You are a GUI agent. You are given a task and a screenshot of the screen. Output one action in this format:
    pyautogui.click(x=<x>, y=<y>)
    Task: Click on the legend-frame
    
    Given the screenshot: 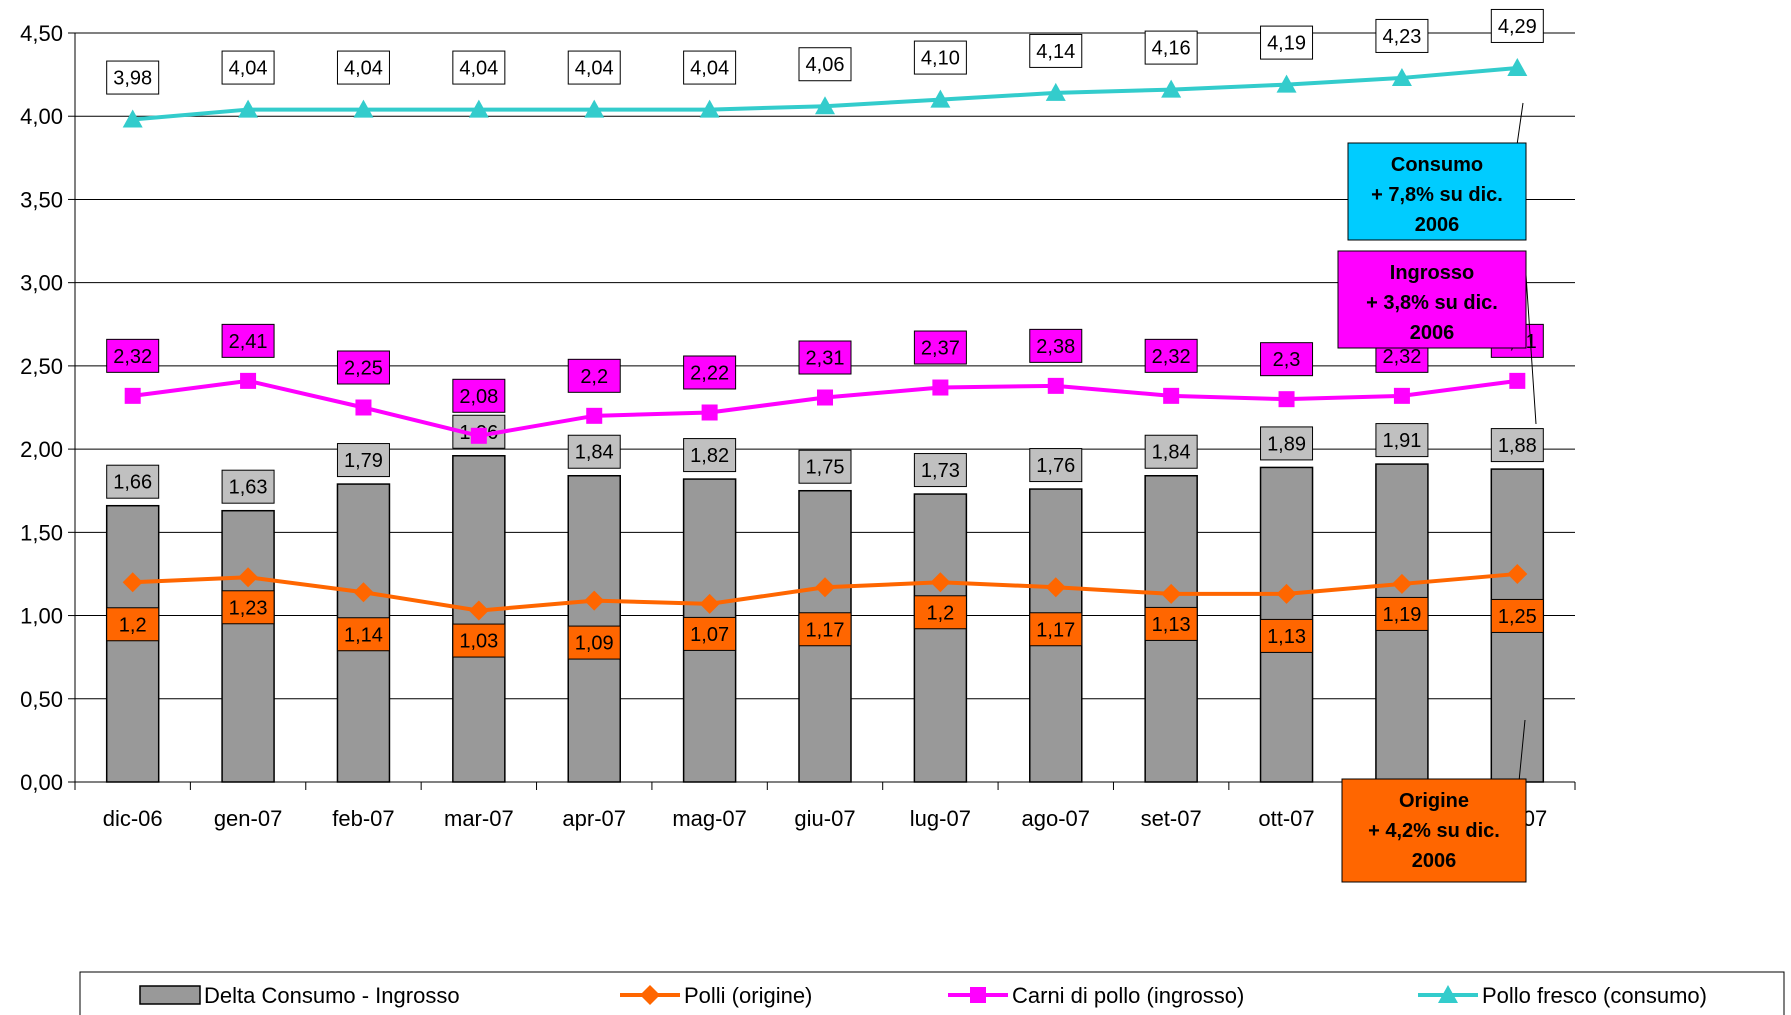 What is the action you would take?
    pyautogui.click(x=932, y=993)
    